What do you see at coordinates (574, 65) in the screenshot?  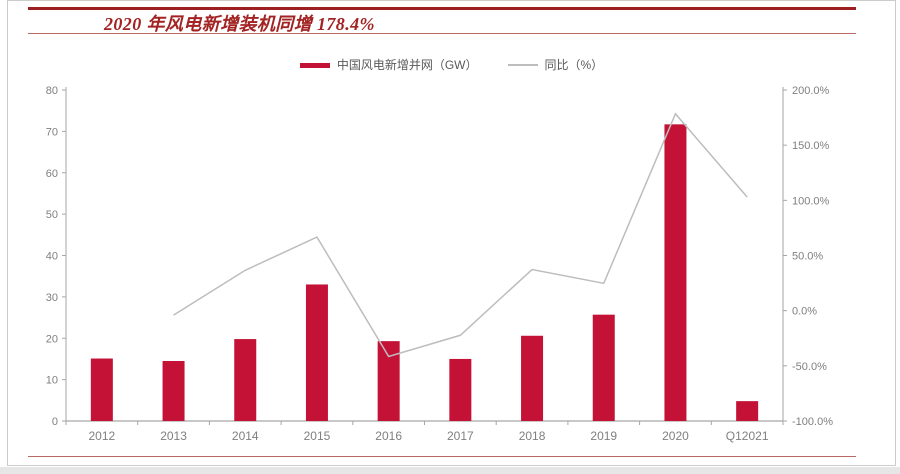 I see `line-series-label: 同比（%）` at bounding box center [574, 65].